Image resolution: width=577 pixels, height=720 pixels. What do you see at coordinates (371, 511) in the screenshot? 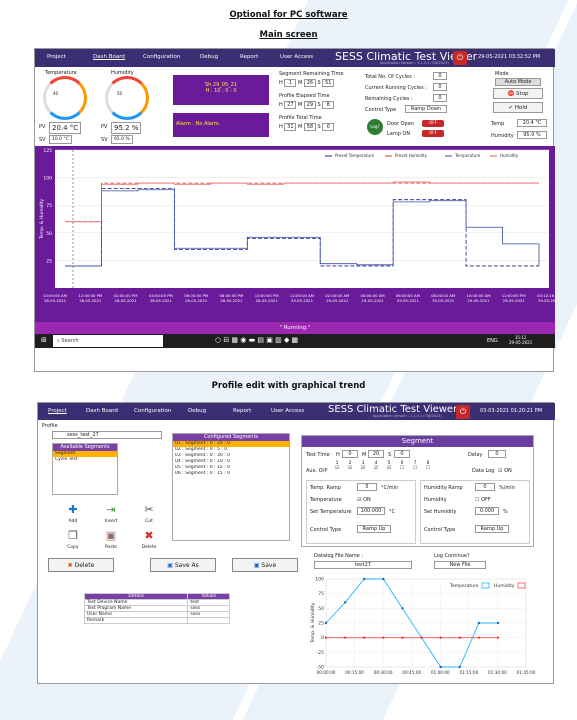
I see `set-temperature-field: 100.000` at bounding box center [371, 511].